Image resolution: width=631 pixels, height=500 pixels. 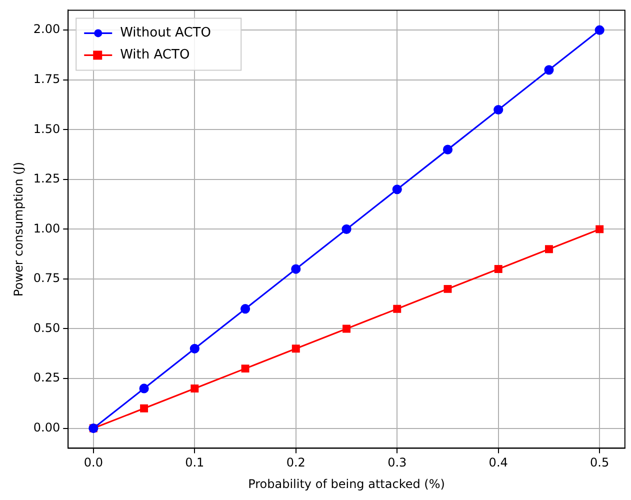 What do you see at coordinates (600, 463) in the screenshot?
I see `x-tick-label: 0.5` at bounding box center [600, 463].